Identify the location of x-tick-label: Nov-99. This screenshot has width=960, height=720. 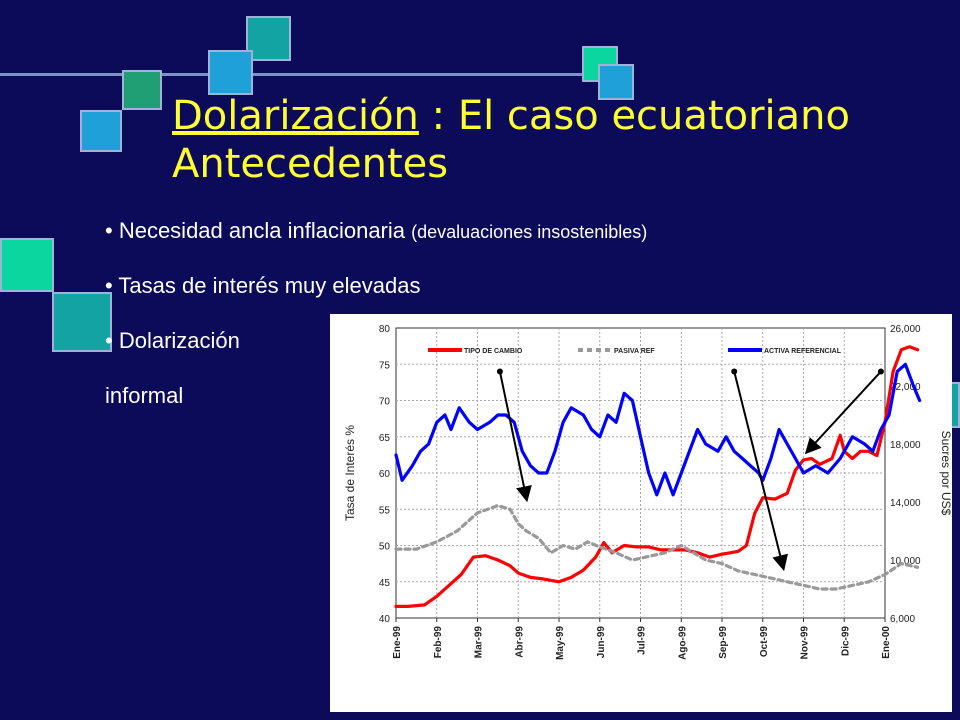
(805, 643).